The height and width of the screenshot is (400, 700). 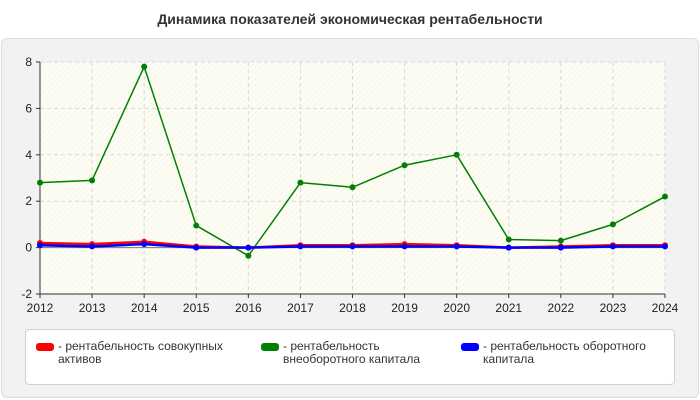 I want to click on x-tick-label: 2018, so click(x=352, y=308).